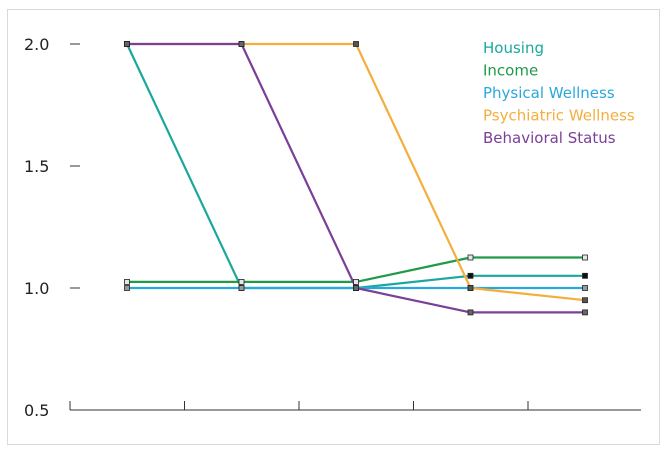 The image size is (669, 453). Describe the element at coordinates (36, 166) in the screenshot. I see `y-tick-label: 1.5` at that location.